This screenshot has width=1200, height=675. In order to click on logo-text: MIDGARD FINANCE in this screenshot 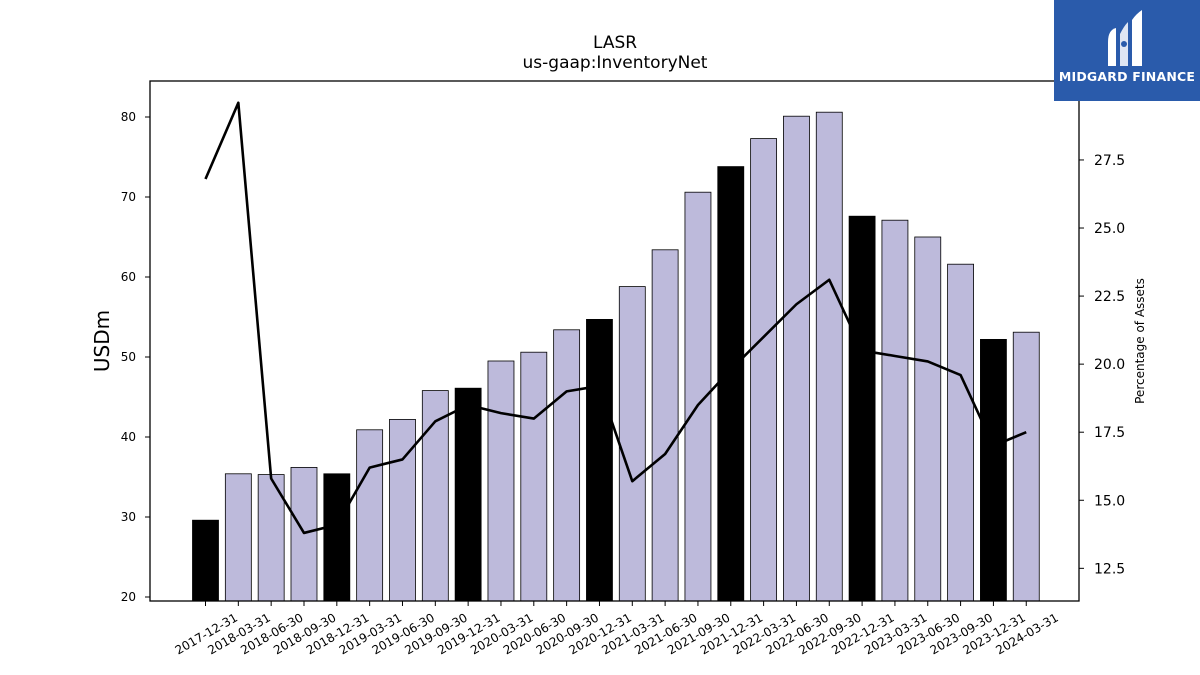, I will do `click(1127, 76)`.